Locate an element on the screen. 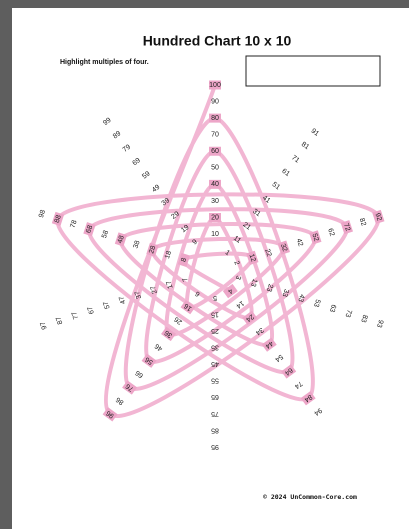 The image size is (409, 529). number-label: 53 is located at coordinates (316, 303).